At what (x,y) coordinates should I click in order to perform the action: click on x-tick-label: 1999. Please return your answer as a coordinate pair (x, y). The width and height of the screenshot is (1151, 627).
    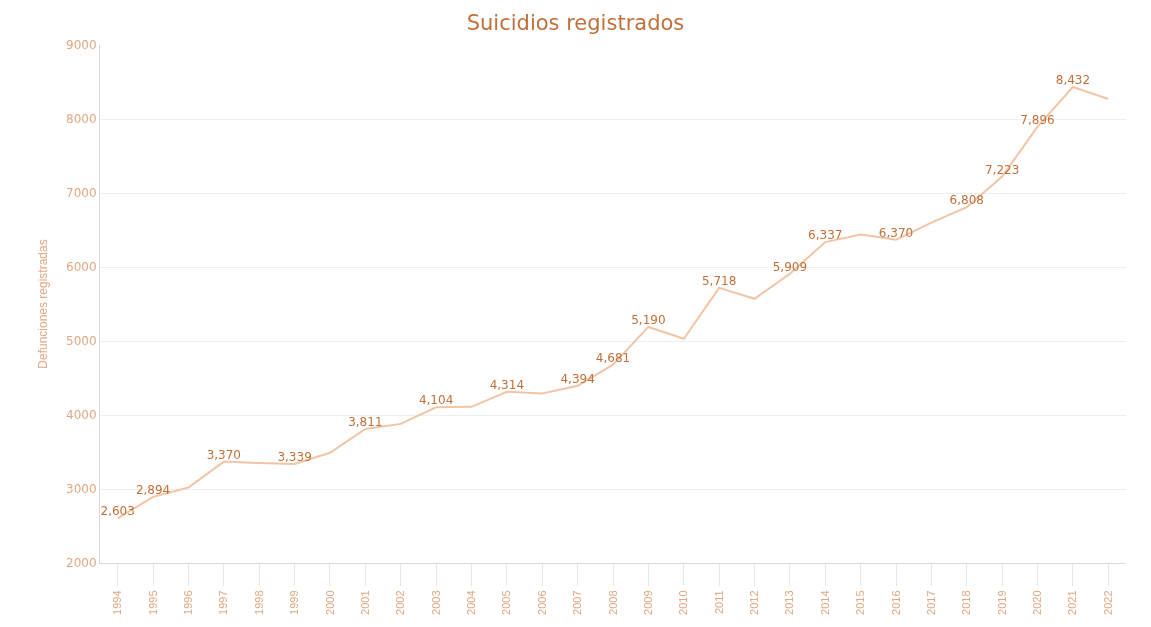
    Looking at the image, I should click on (294, 602).